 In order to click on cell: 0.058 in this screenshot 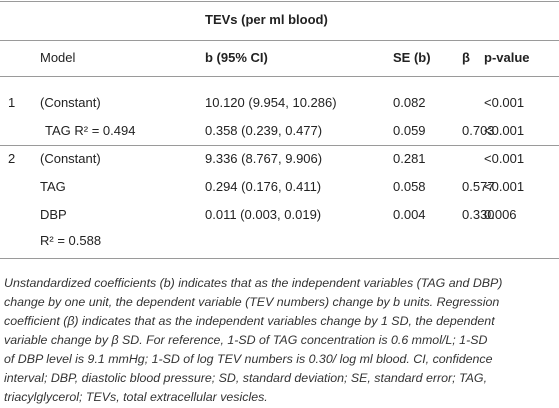, I will do `click(409, 186)`.